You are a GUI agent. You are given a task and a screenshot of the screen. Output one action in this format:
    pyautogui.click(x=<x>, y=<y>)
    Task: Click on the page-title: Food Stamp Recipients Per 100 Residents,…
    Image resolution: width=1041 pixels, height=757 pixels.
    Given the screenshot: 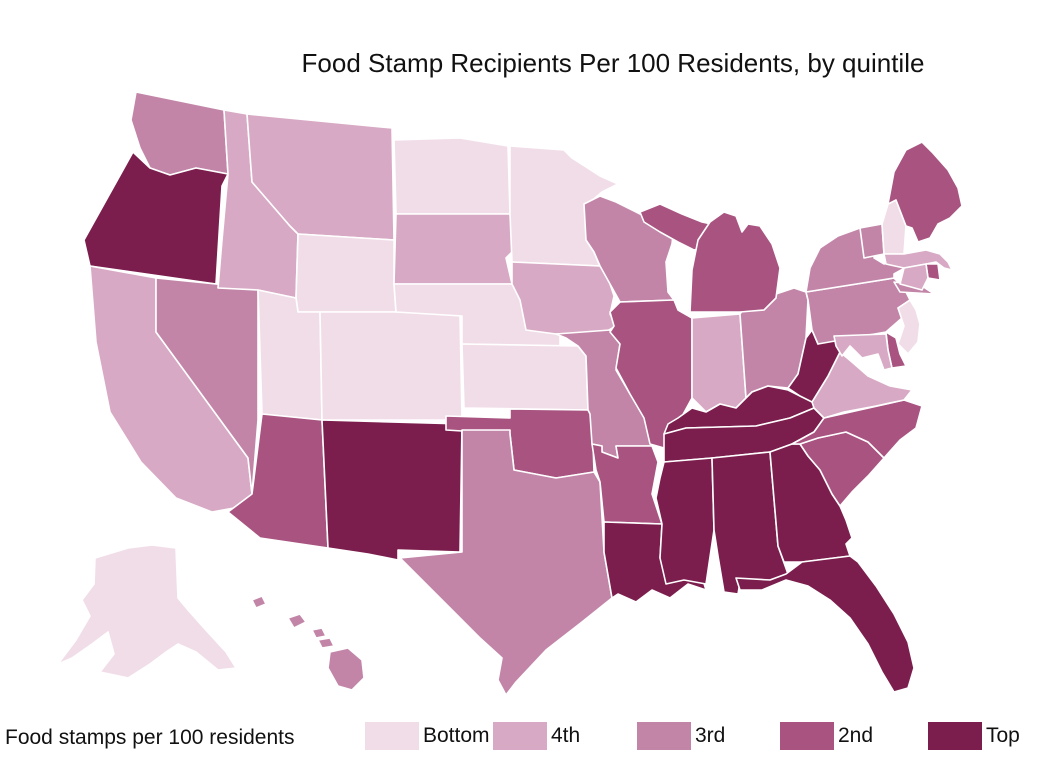 What is the action you would take?
    pyautogui.click(x=613, y=63)
    